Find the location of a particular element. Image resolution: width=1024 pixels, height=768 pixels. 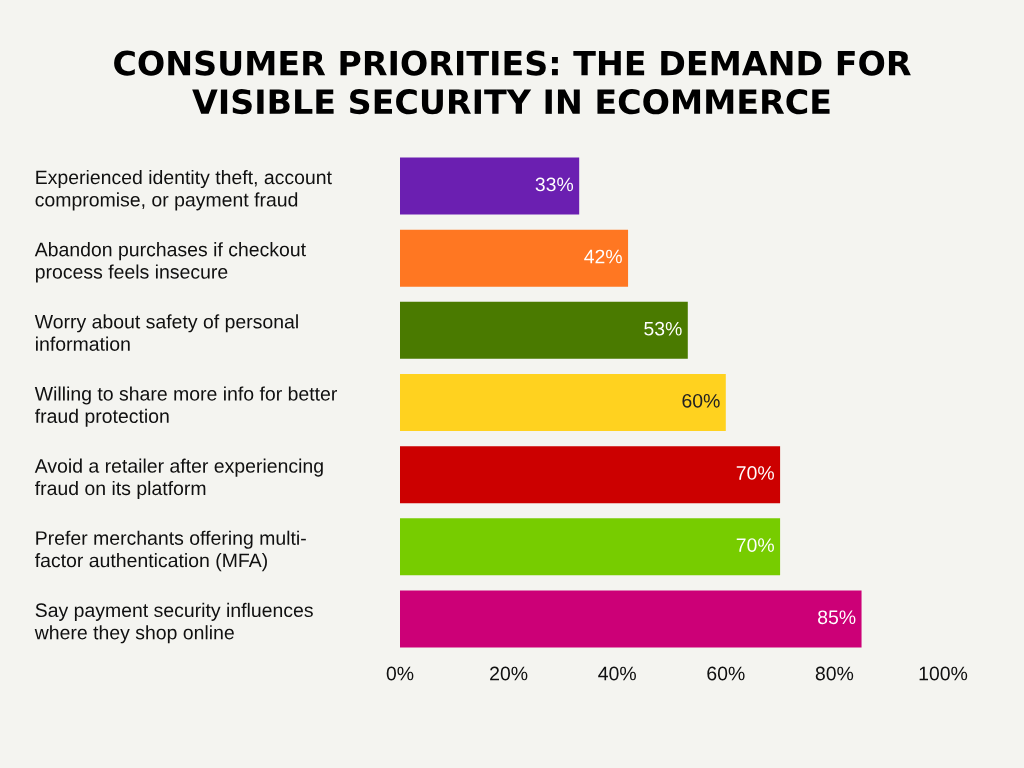

data-label: 53% is located at coordinates (663, 328).